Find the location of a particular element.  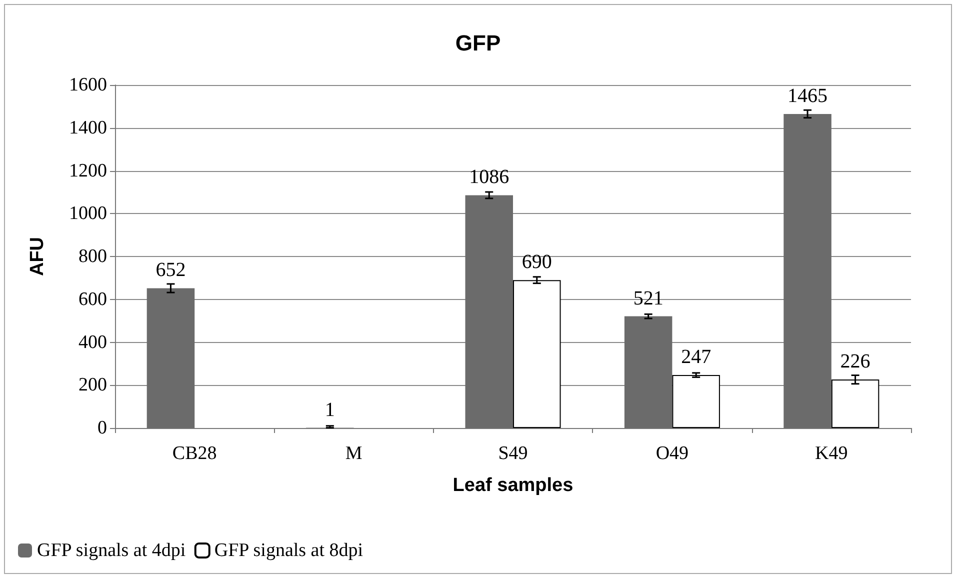

y-tick-label: 600 is located at coordinates (92, 299).